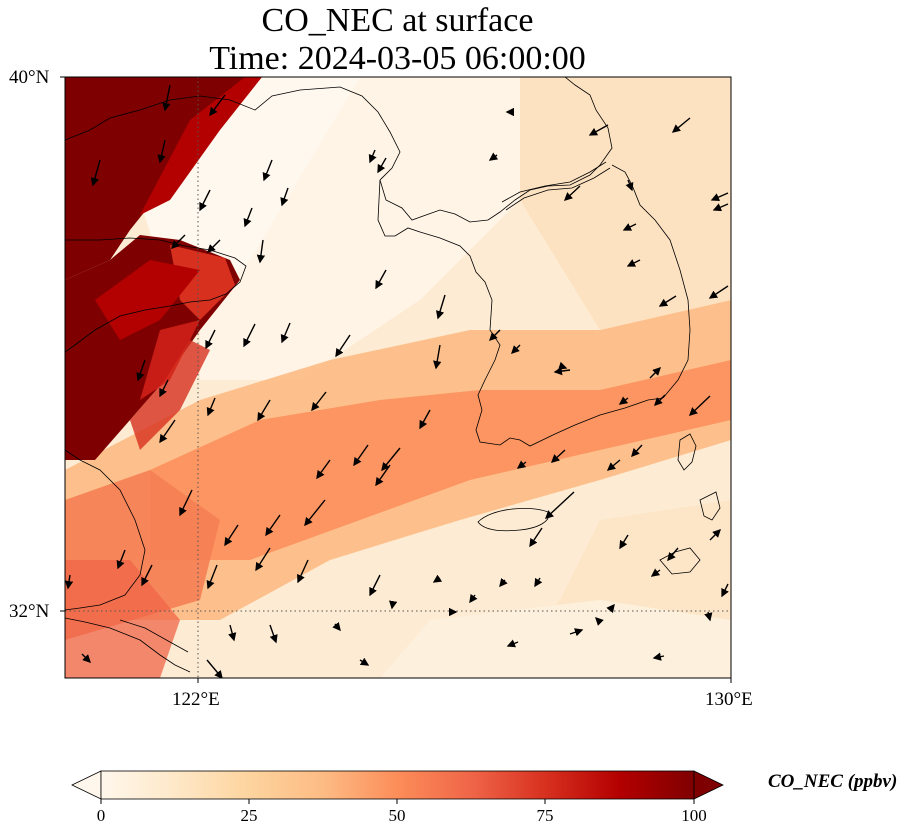  I want to click on lat-tick-label: 32°N, so click(29, 611).